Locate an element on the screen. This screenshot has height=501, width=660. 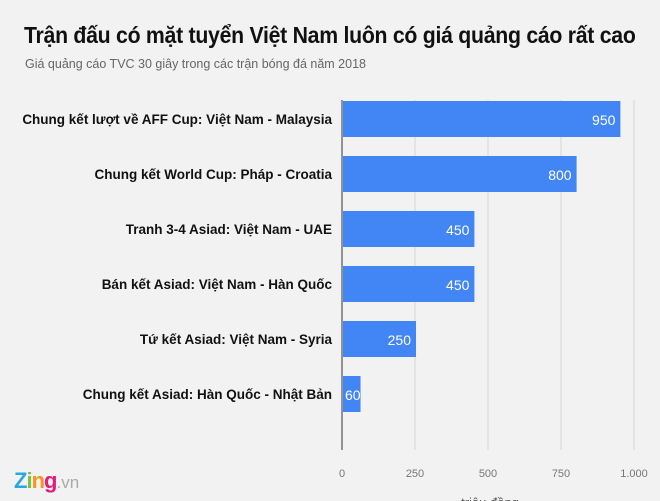
data-label: 950 is located at coordinates (604, 120).